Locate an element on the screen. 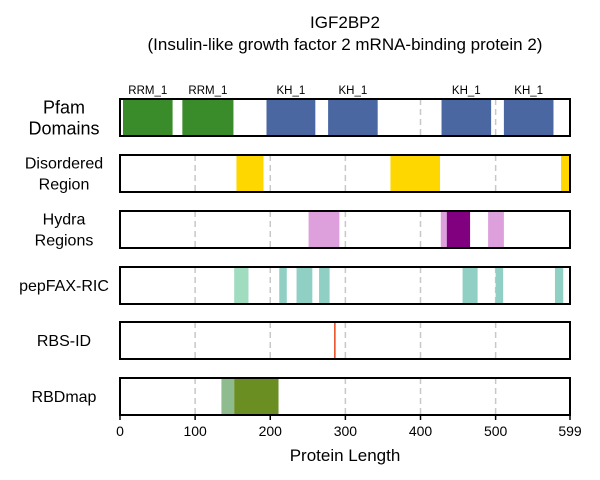 The width and height of the screenshot is (600, 480). track-3: pepFAX-RIC is located at coordinates (295, 285).